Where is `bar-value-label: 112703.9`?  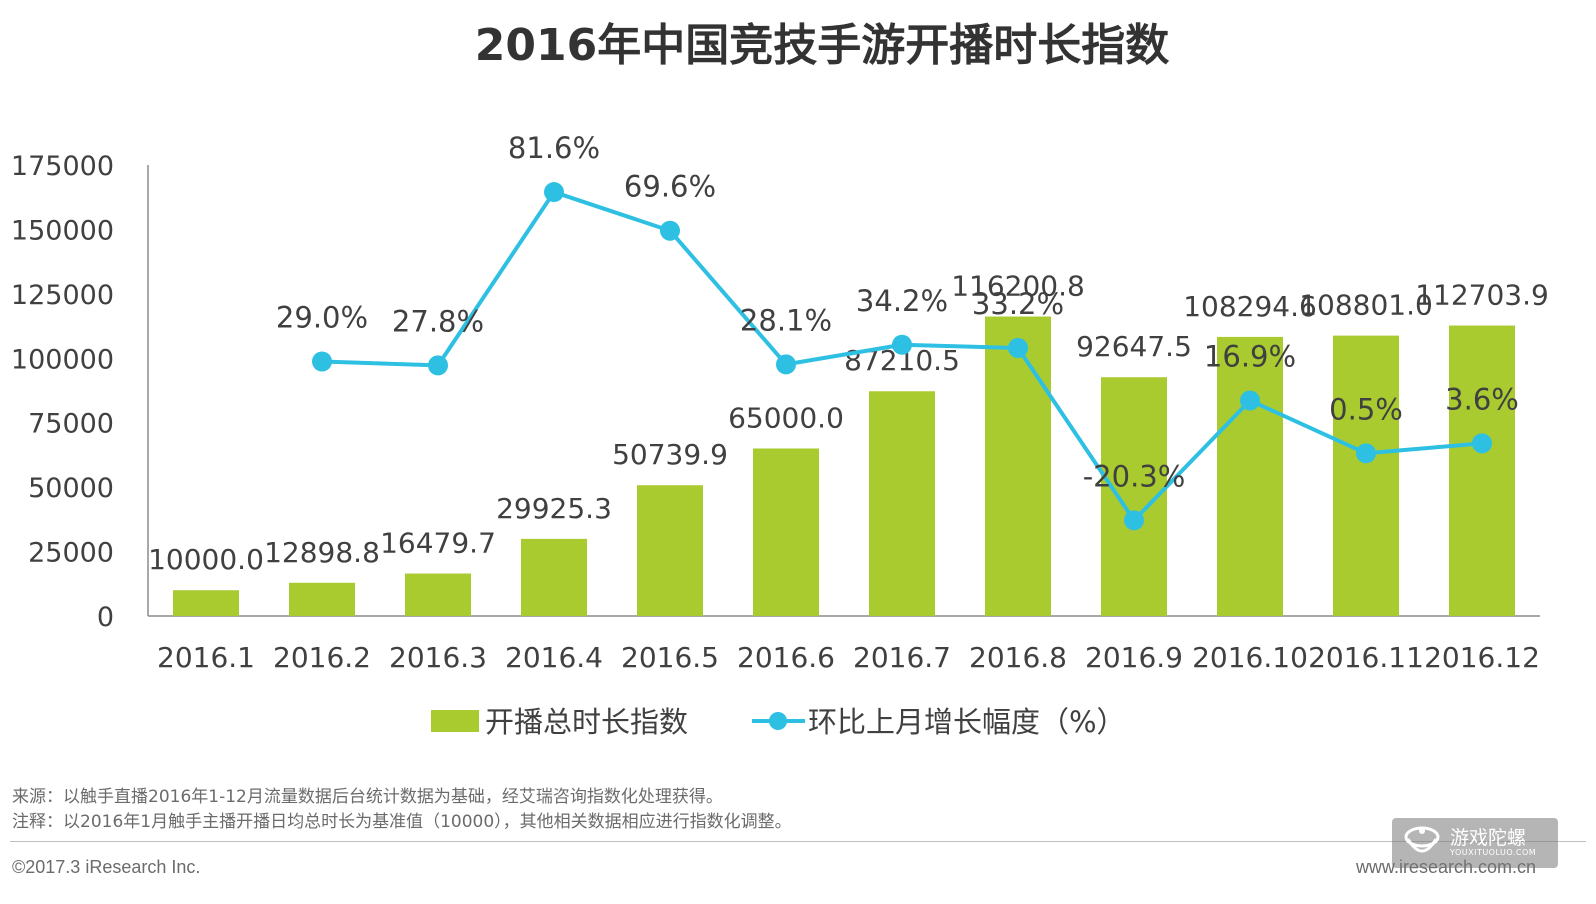 bar-value-label: 112703.9 is located at coordinates (1482, 295).